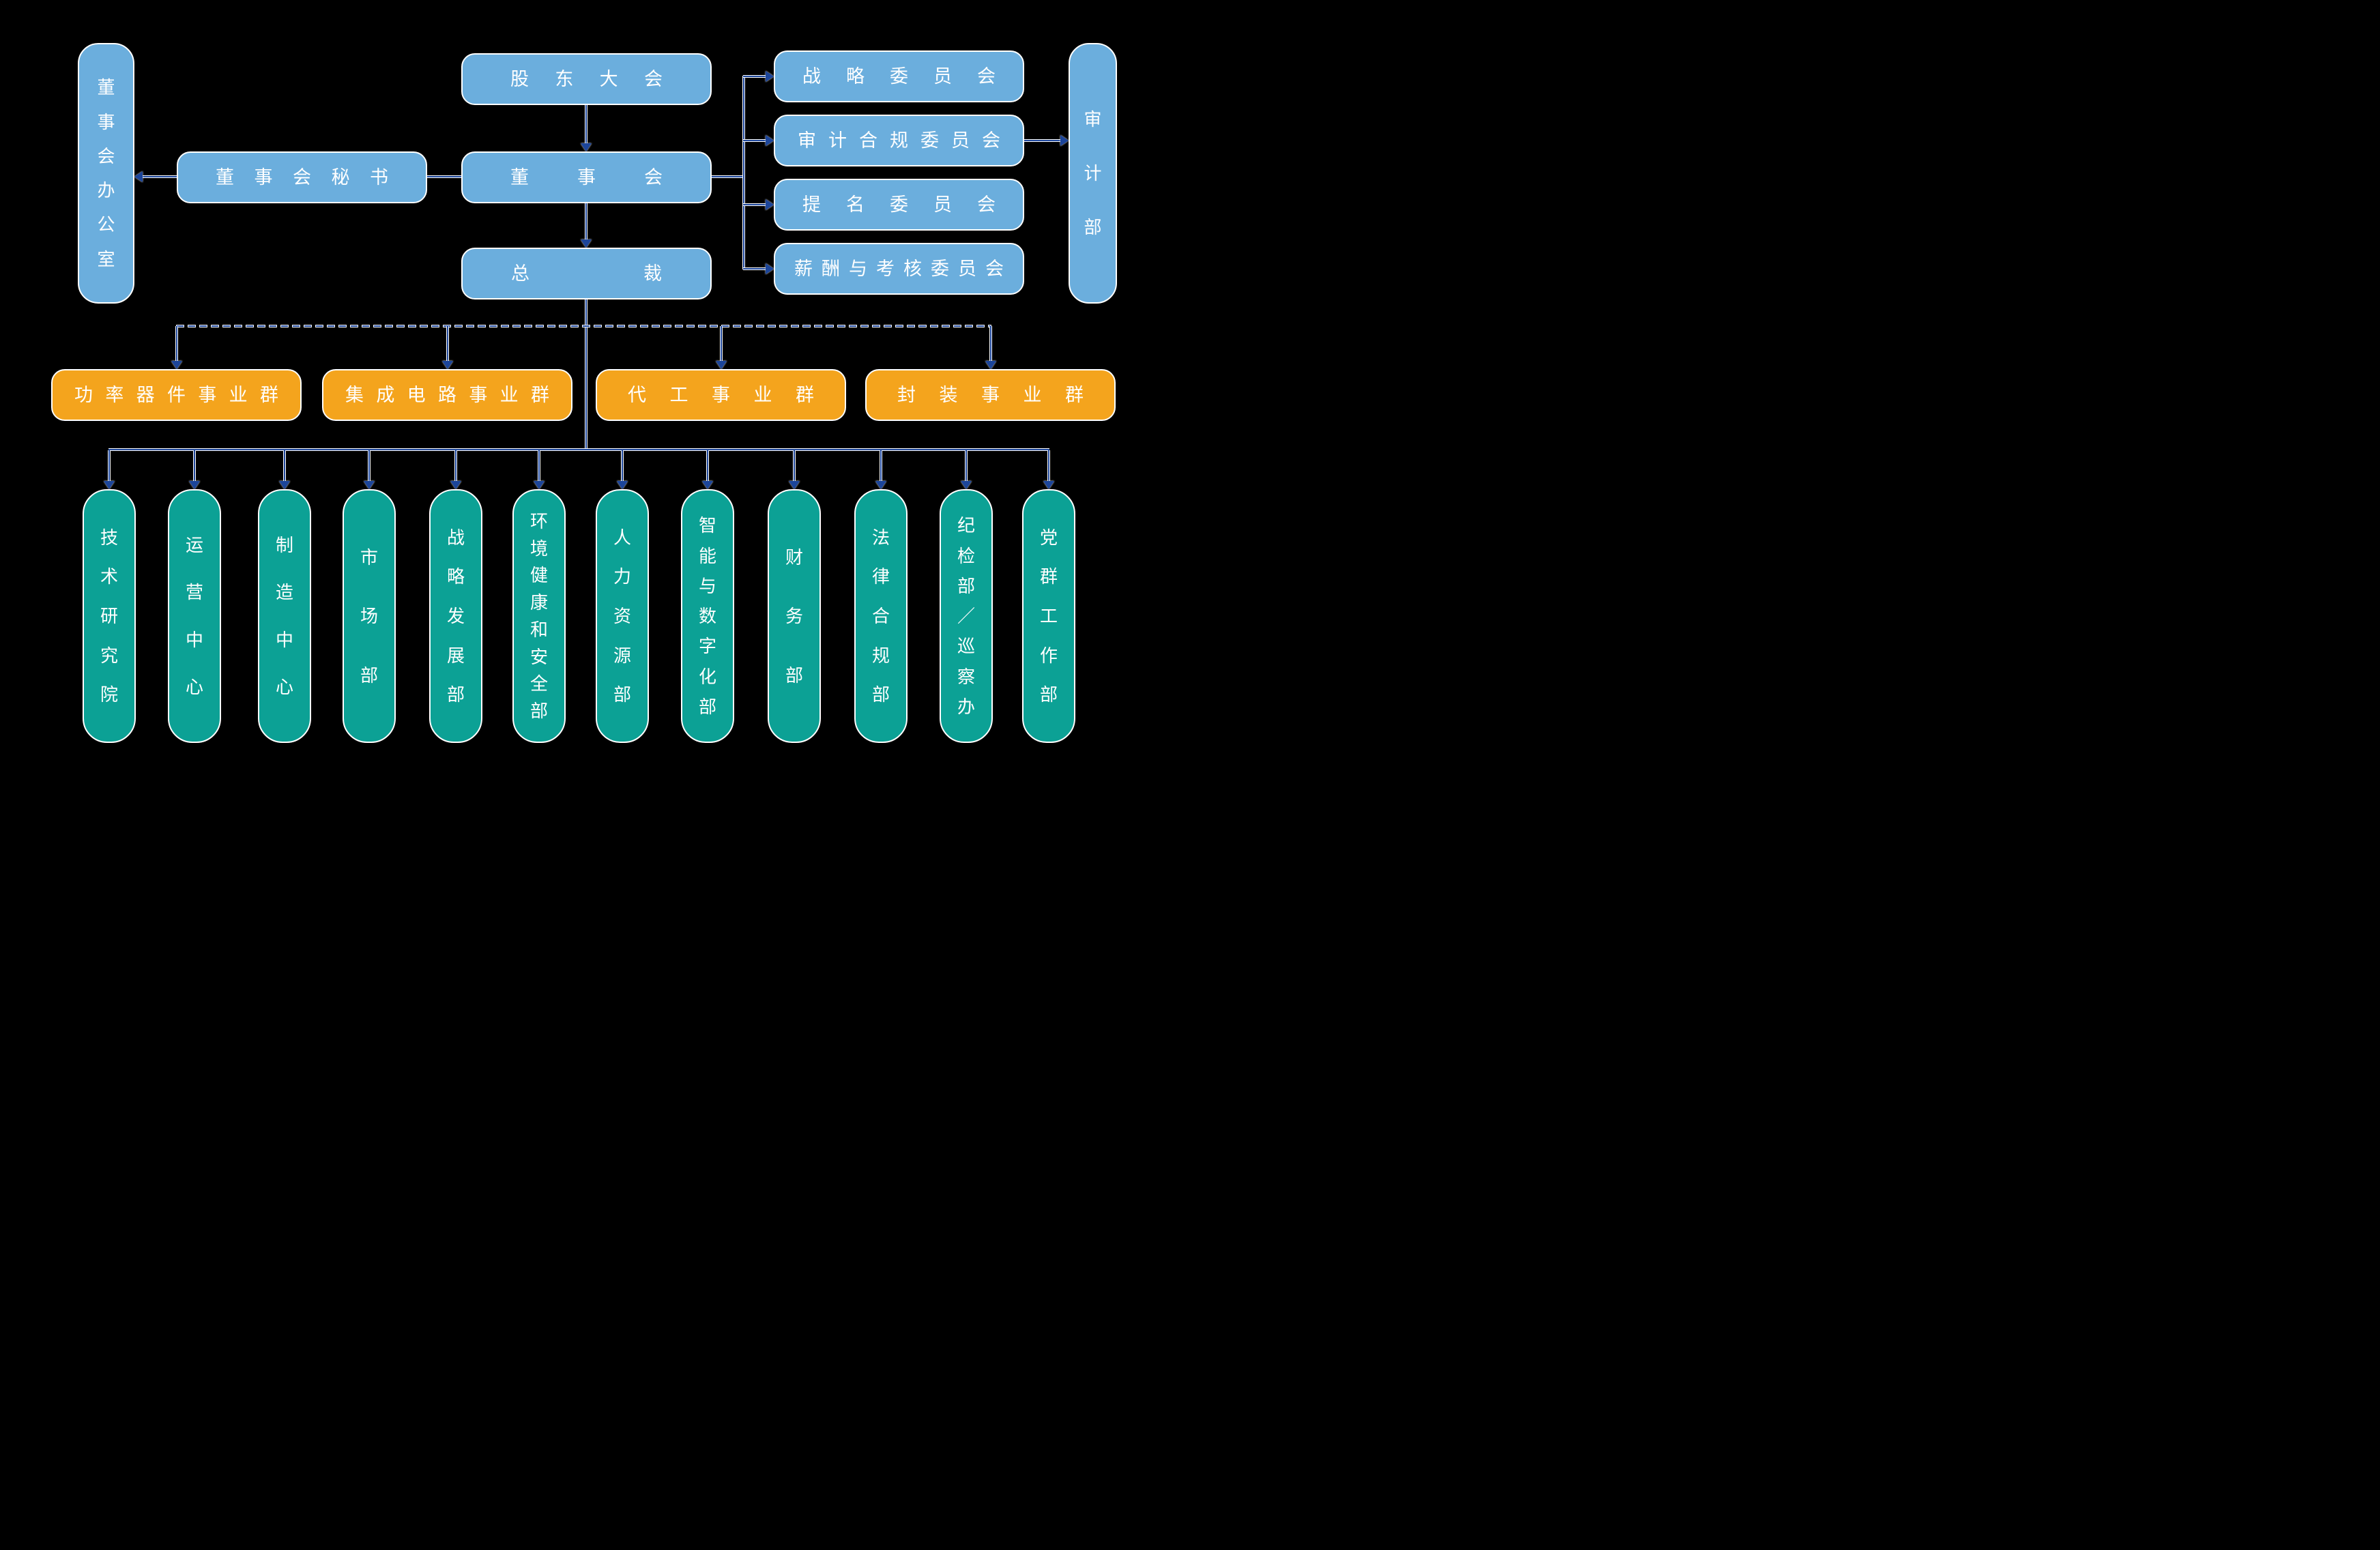  What do you see at coordinates (447, 344) in the screenshot?
I see `connector-drop-bg-ic` at bounding box center [447, 344].